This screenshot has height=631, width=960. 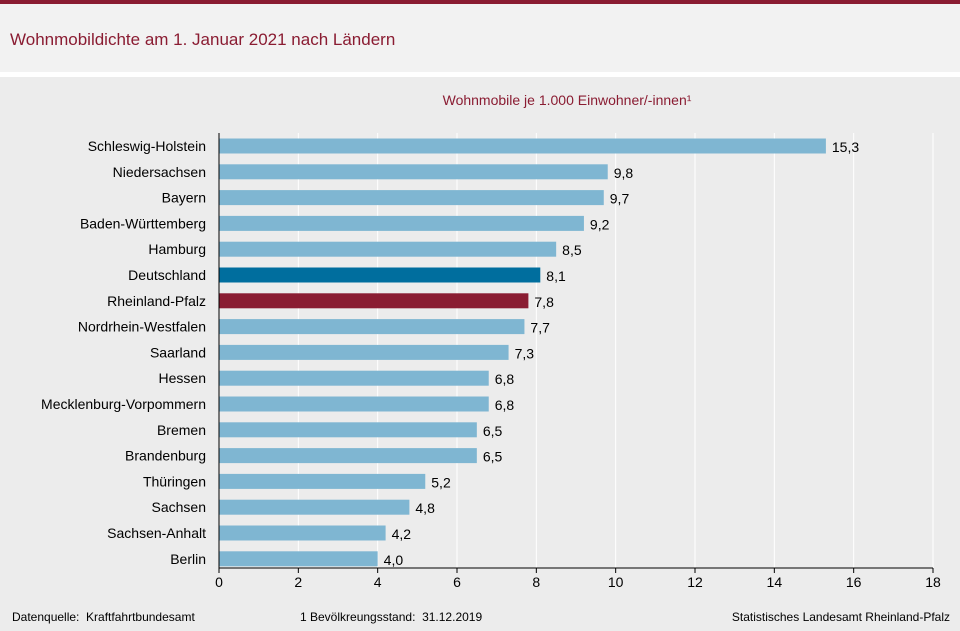 I want to click on category-label: Rheinland-Pfalz, so click(x=156, y=301).